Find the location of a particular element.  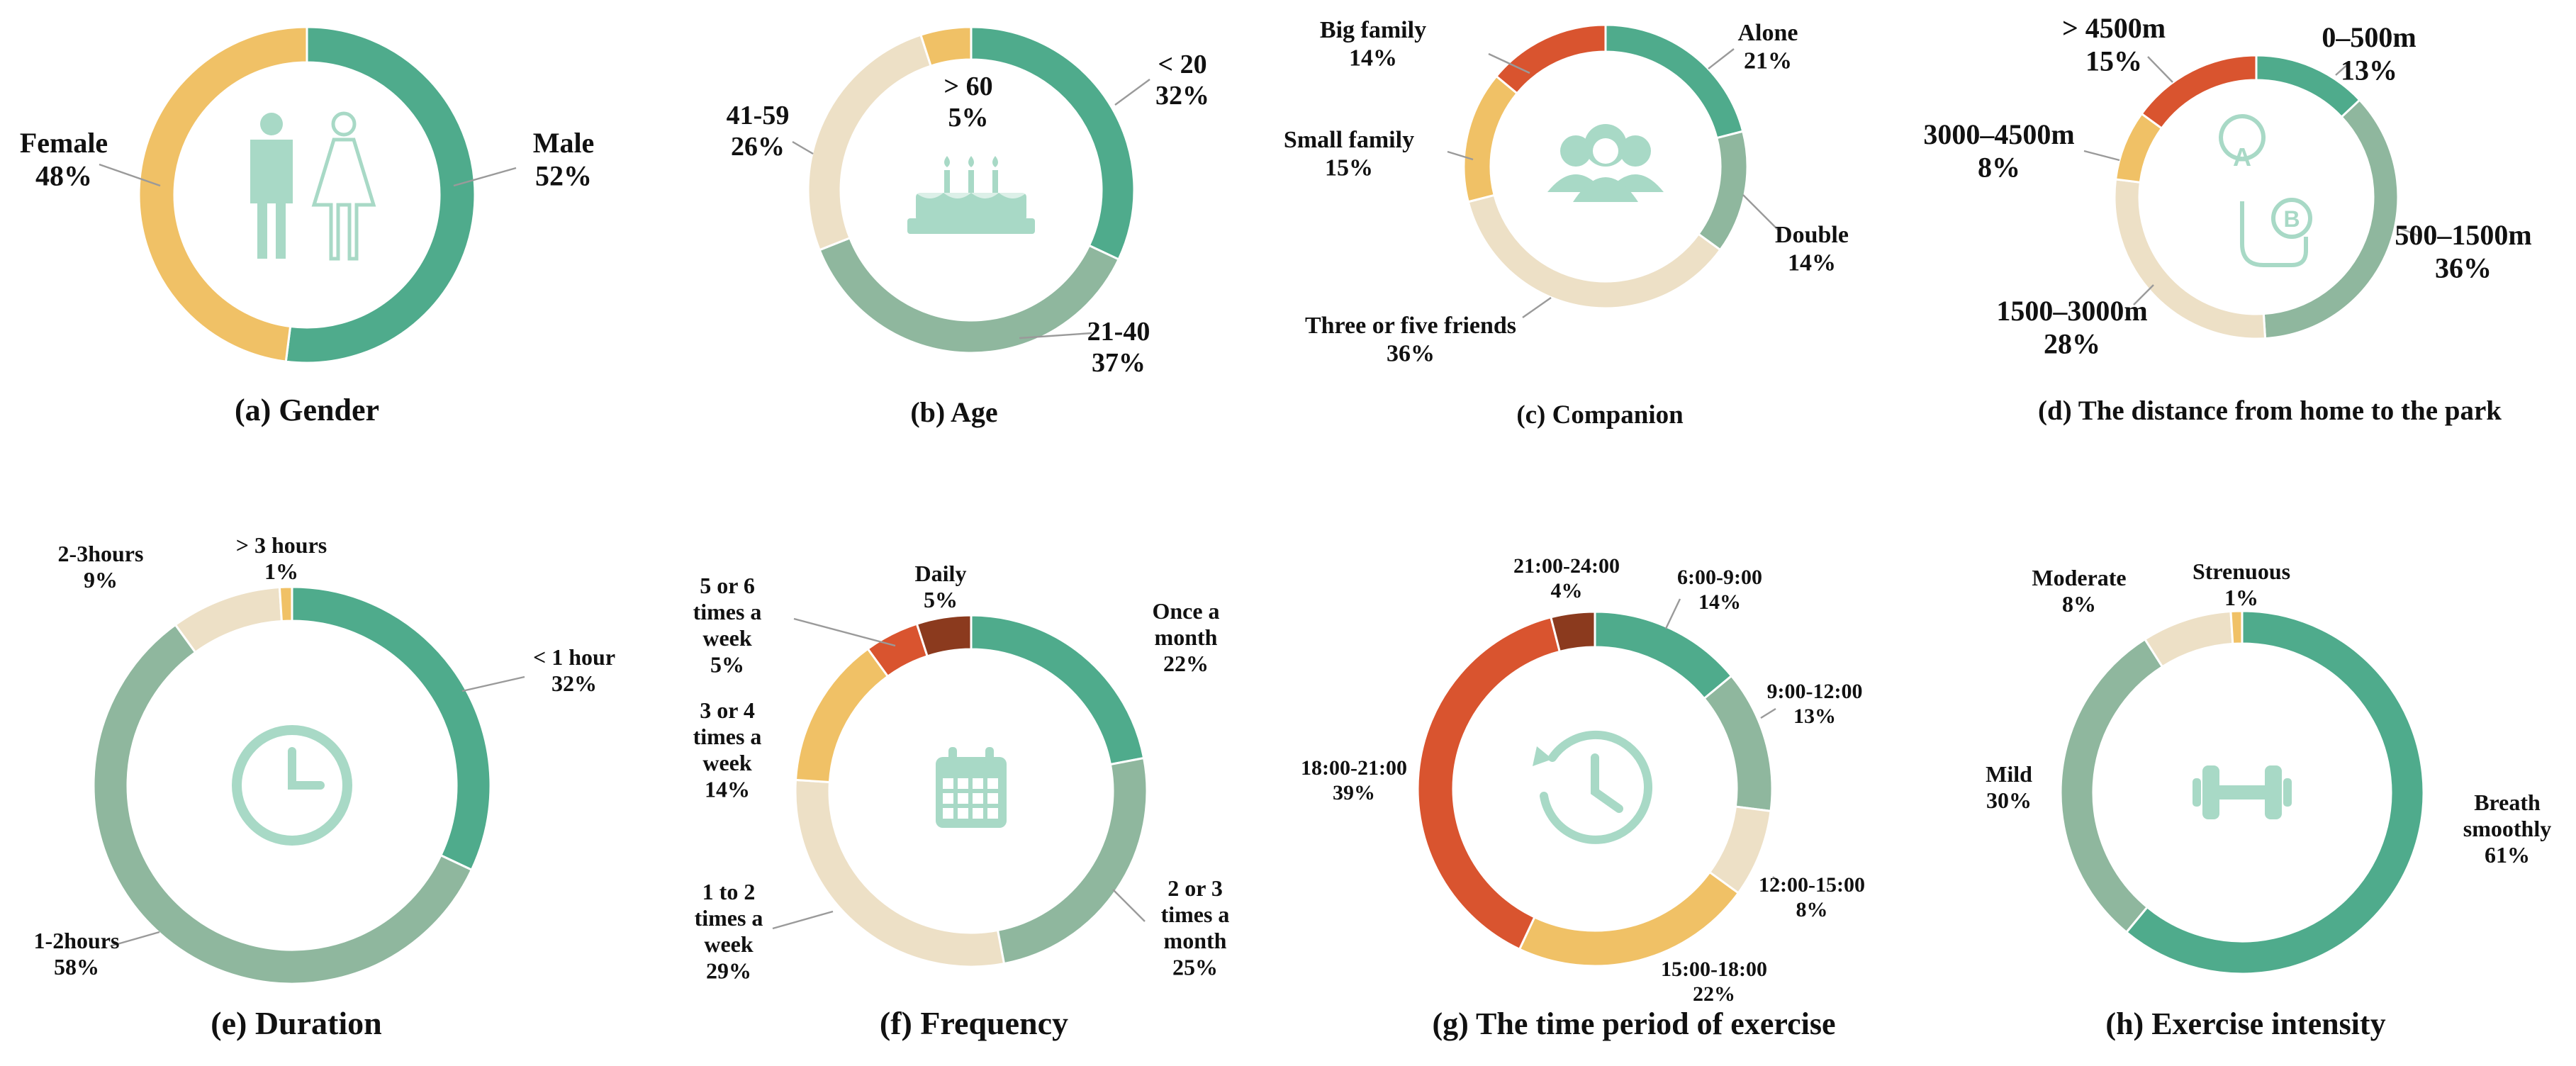

slice-label-breath-smoothly: Breath smoothly 61% is located at coordinates (2507, 829).